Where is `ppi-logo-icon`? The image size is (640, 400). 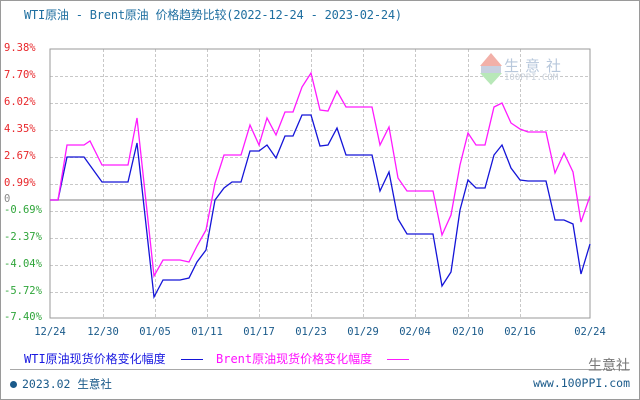
ppi-logo-icon is located at coordinates (491, 69).